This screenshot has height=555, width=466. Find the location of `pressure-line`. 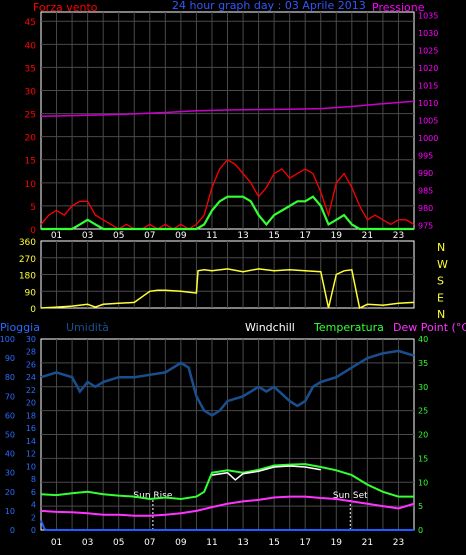

pressure-line is located at coordinates (227, 109).